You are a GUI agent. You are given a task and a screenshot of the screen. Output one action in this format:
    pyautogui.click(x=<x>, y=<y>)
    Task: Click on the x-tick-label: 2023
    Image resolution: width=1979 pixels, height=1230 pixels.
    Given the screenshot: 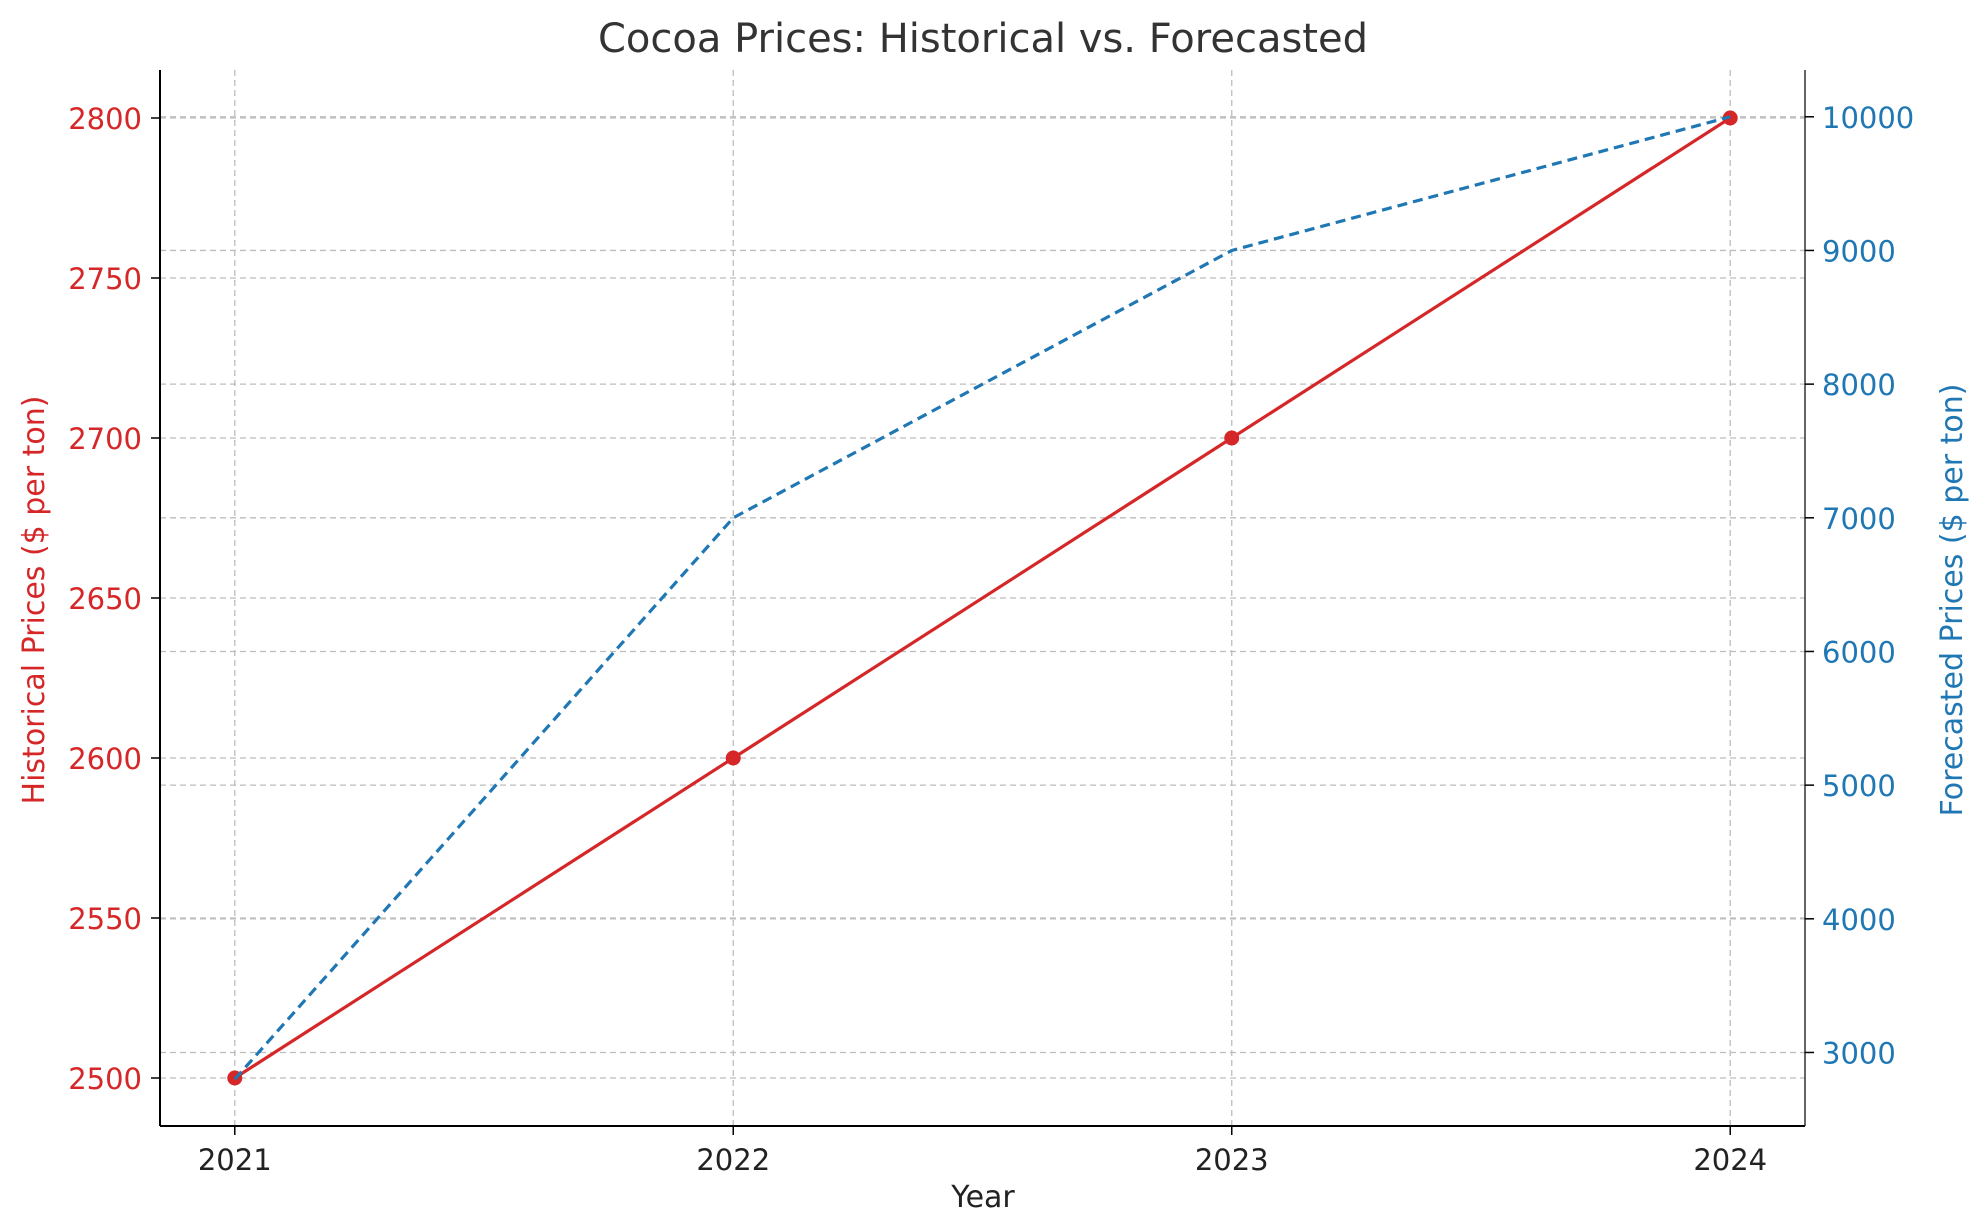 What is the action you would take?
    pyautogui.click(x=1232, y=1160)
    